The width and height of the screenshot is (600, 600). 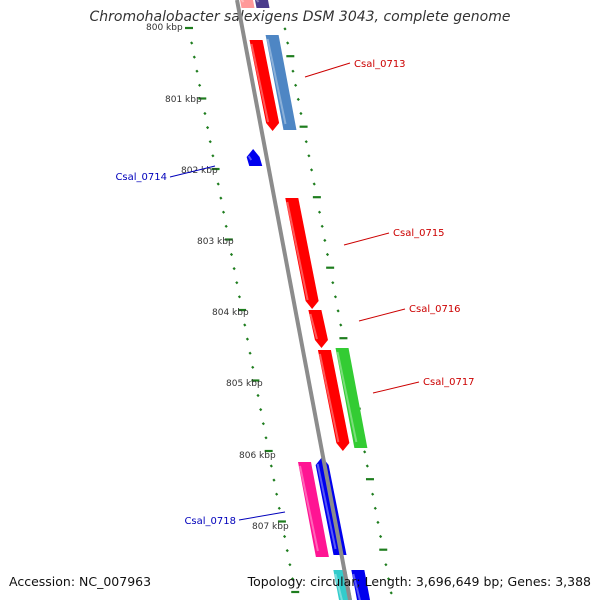 I want to click on gene-bar-0718b-highlight, so click(x=326, y=506).